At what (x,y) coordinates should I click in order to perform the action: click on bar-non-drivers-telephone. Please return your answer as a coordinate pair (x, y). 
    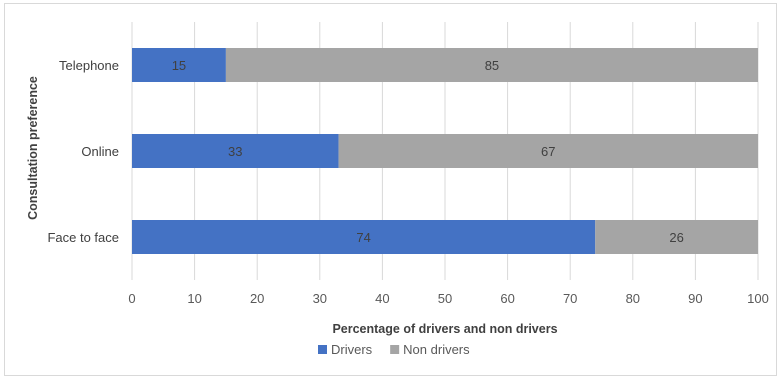
    Looking at the image, I should click on (491, 65).